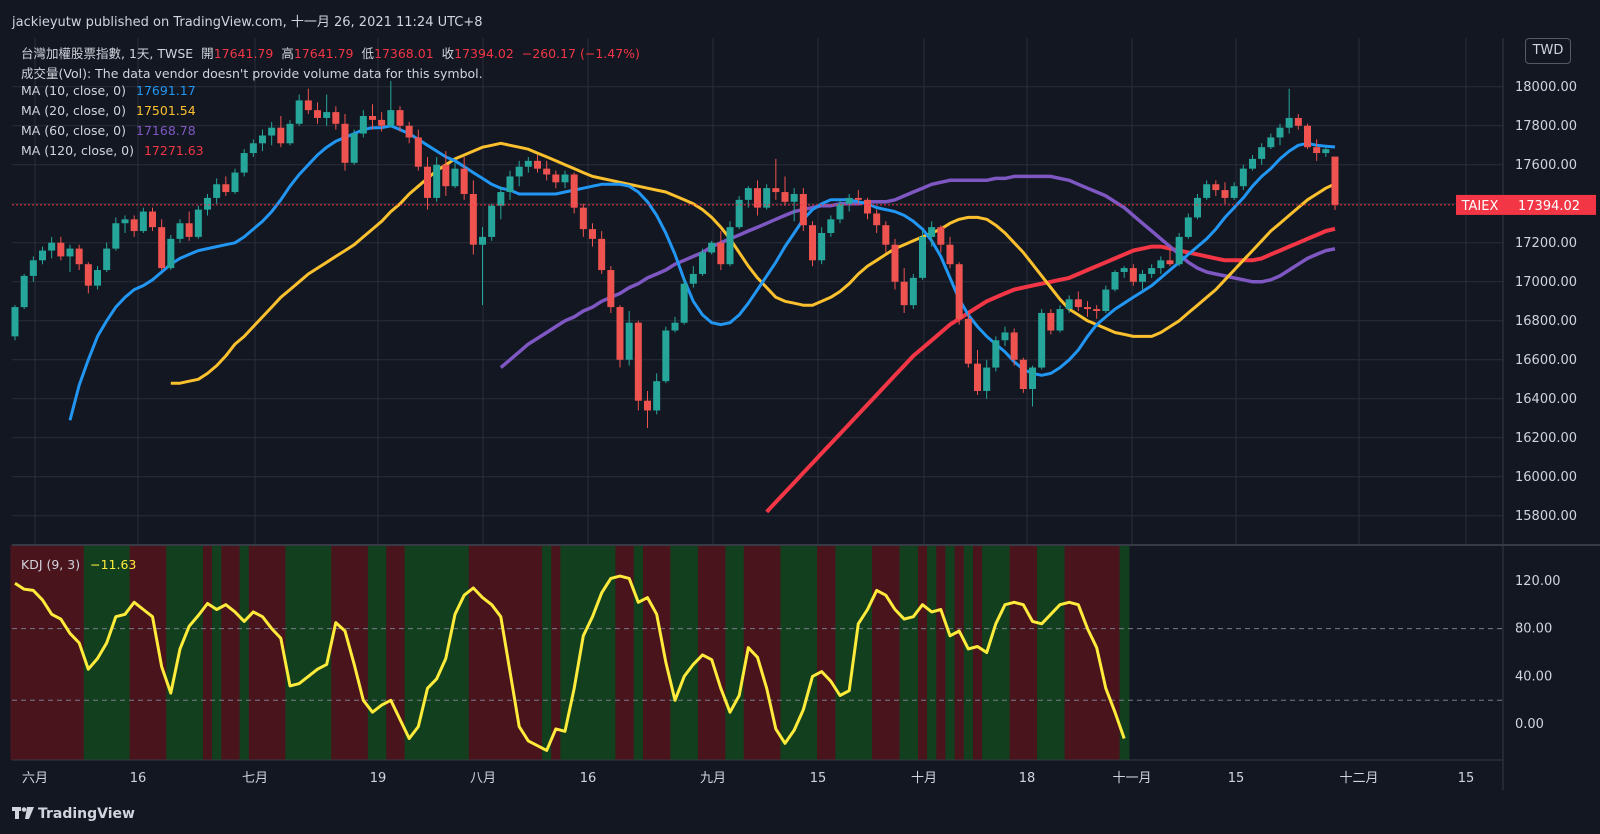 The width and height of the screenshot is (1600, 834). What do you see at coordinates (1546, 243) in the screenshot?
I see `price-tick-label: 17200.00` at bounding box center [1546, 243].